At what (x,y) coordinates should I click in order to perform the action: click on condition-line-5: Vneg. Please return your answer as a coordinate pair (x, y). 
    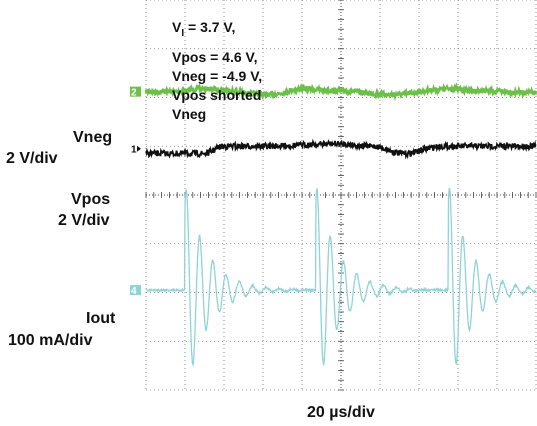
    Looking at the image, I should click on (189, 114).